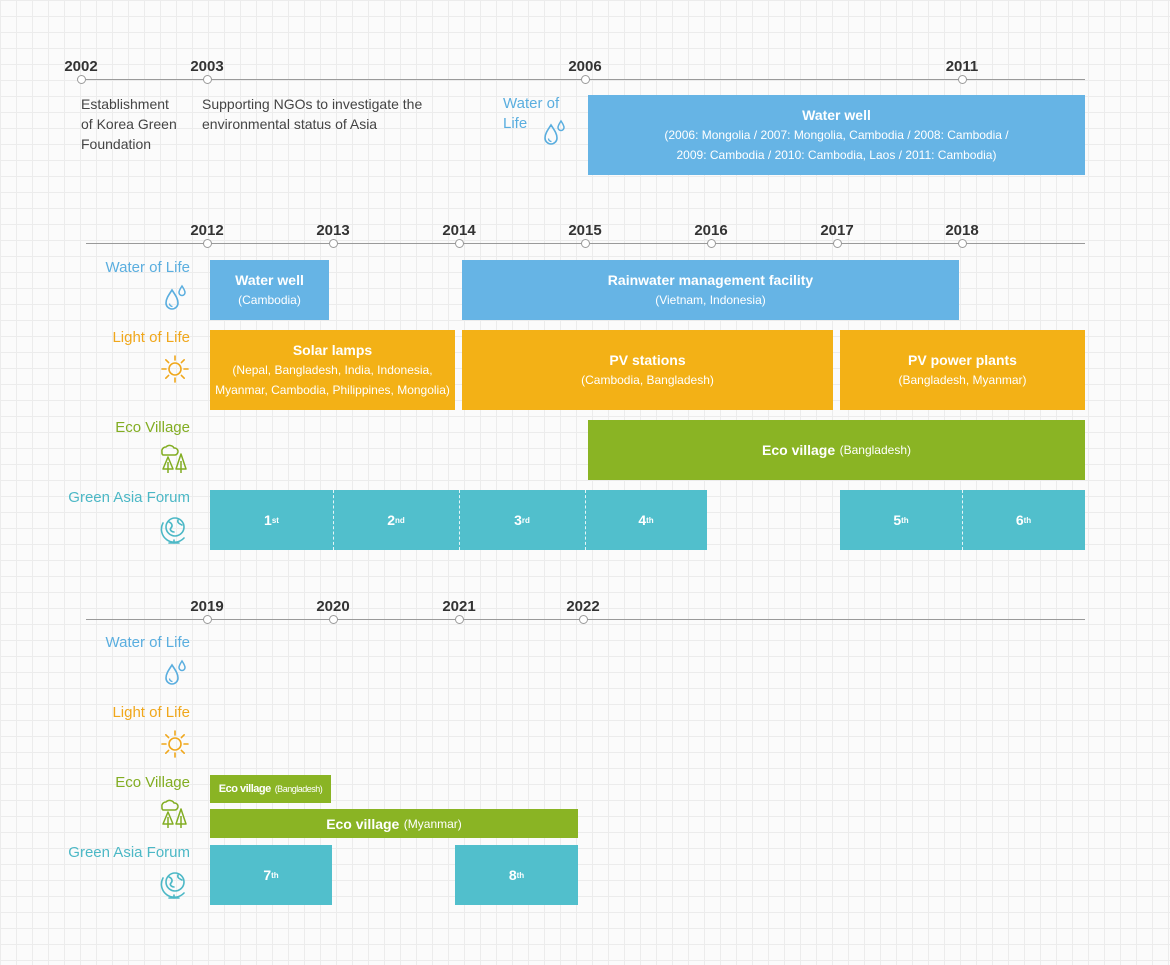 This screenshot has height=965, width=1170. What do you see at coordinates (962, 66) in the screenshot?
I see `year-label: 2011` at bounding box center [962, 66].